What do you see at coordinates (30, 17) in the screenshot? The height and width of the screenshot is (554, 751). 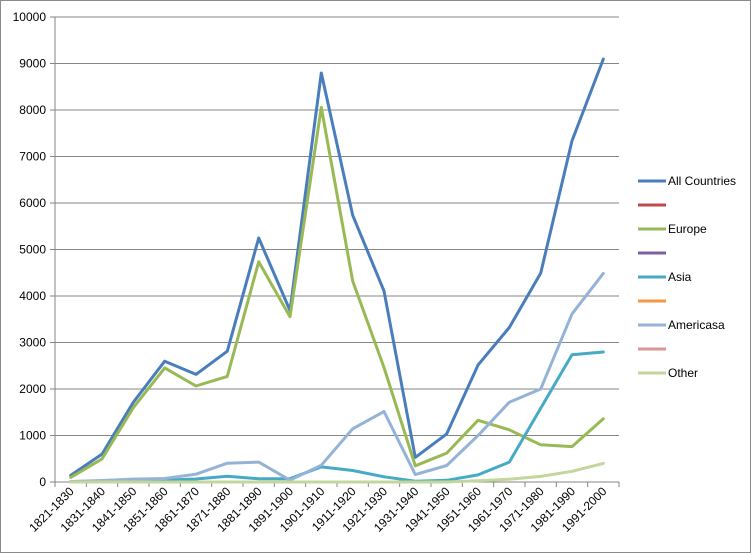 I see `y-tick-label: 10000` at bounding box center [30, 17].